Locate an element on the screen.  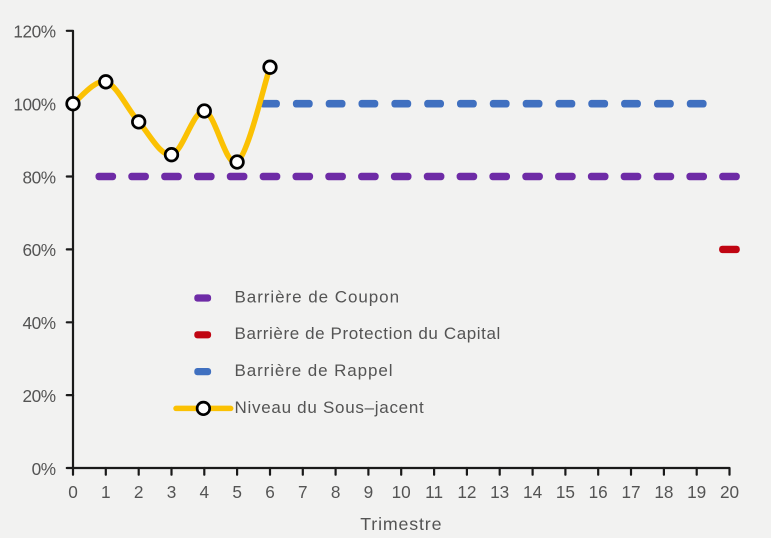
svg-text: 0 is located at coordinates (73, 492).